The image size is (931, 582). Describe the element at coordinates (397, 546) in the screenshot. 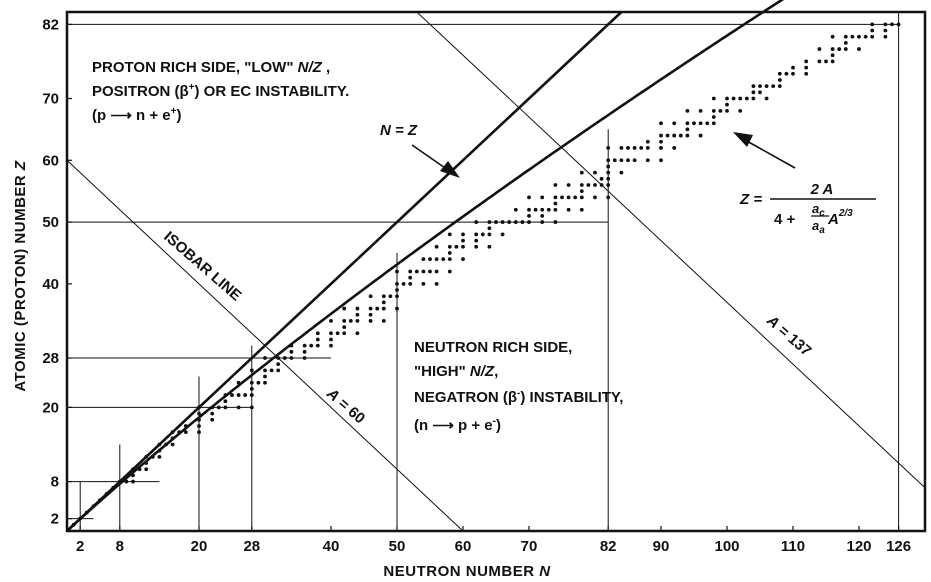

I see `x-tick-label: 50` at that location.